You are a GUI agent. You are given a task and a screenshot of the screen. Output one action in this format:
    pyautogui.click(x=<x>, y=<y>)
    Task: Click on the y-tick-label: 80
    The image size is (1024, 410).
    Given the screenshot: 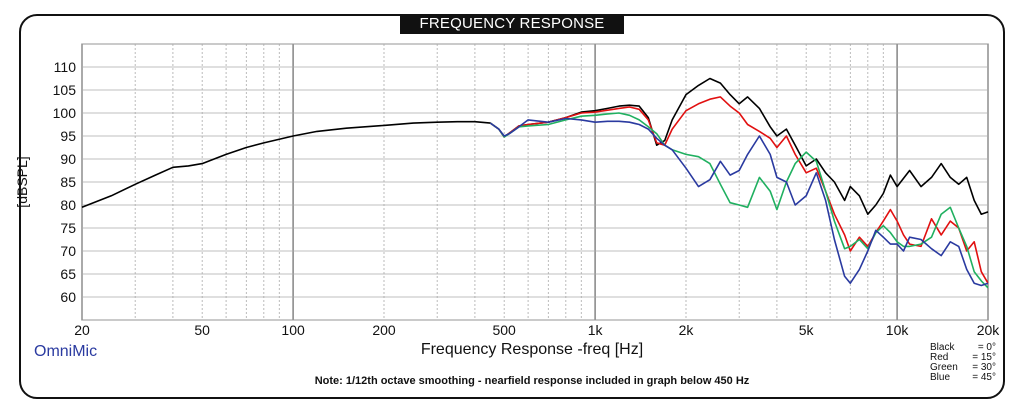 What is the action you would take?
    pyautogui.click(x=68, y=205)
    